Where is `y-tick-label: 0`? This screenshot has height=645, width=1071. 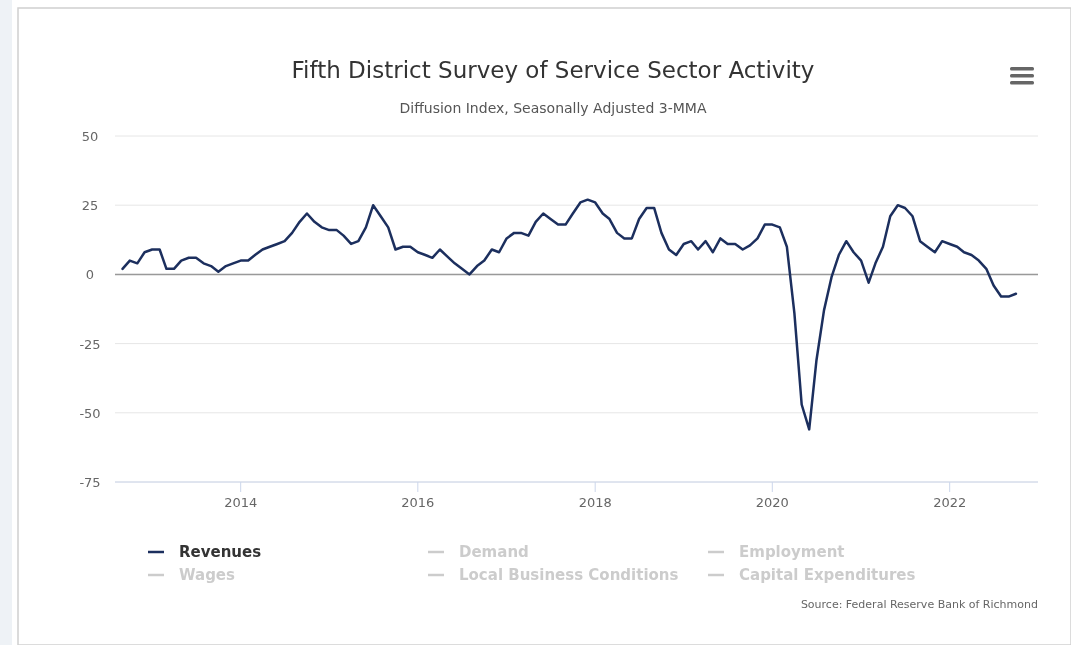 y-tick-label: 0 is located at coordinates (90, 275).